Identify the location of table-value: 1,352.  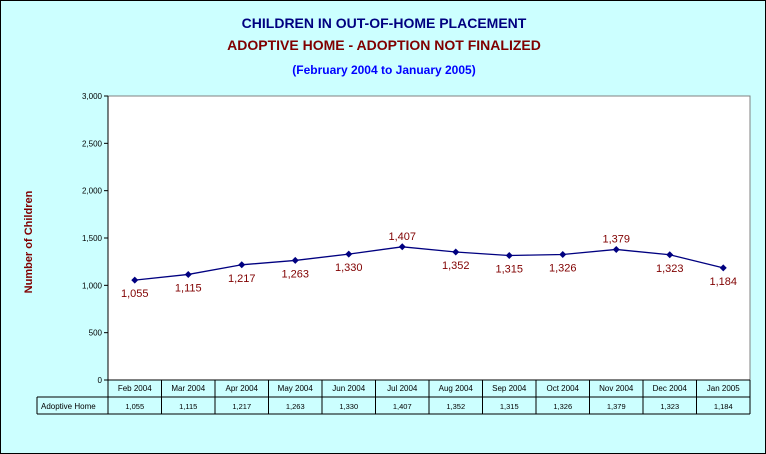
(455, 406).